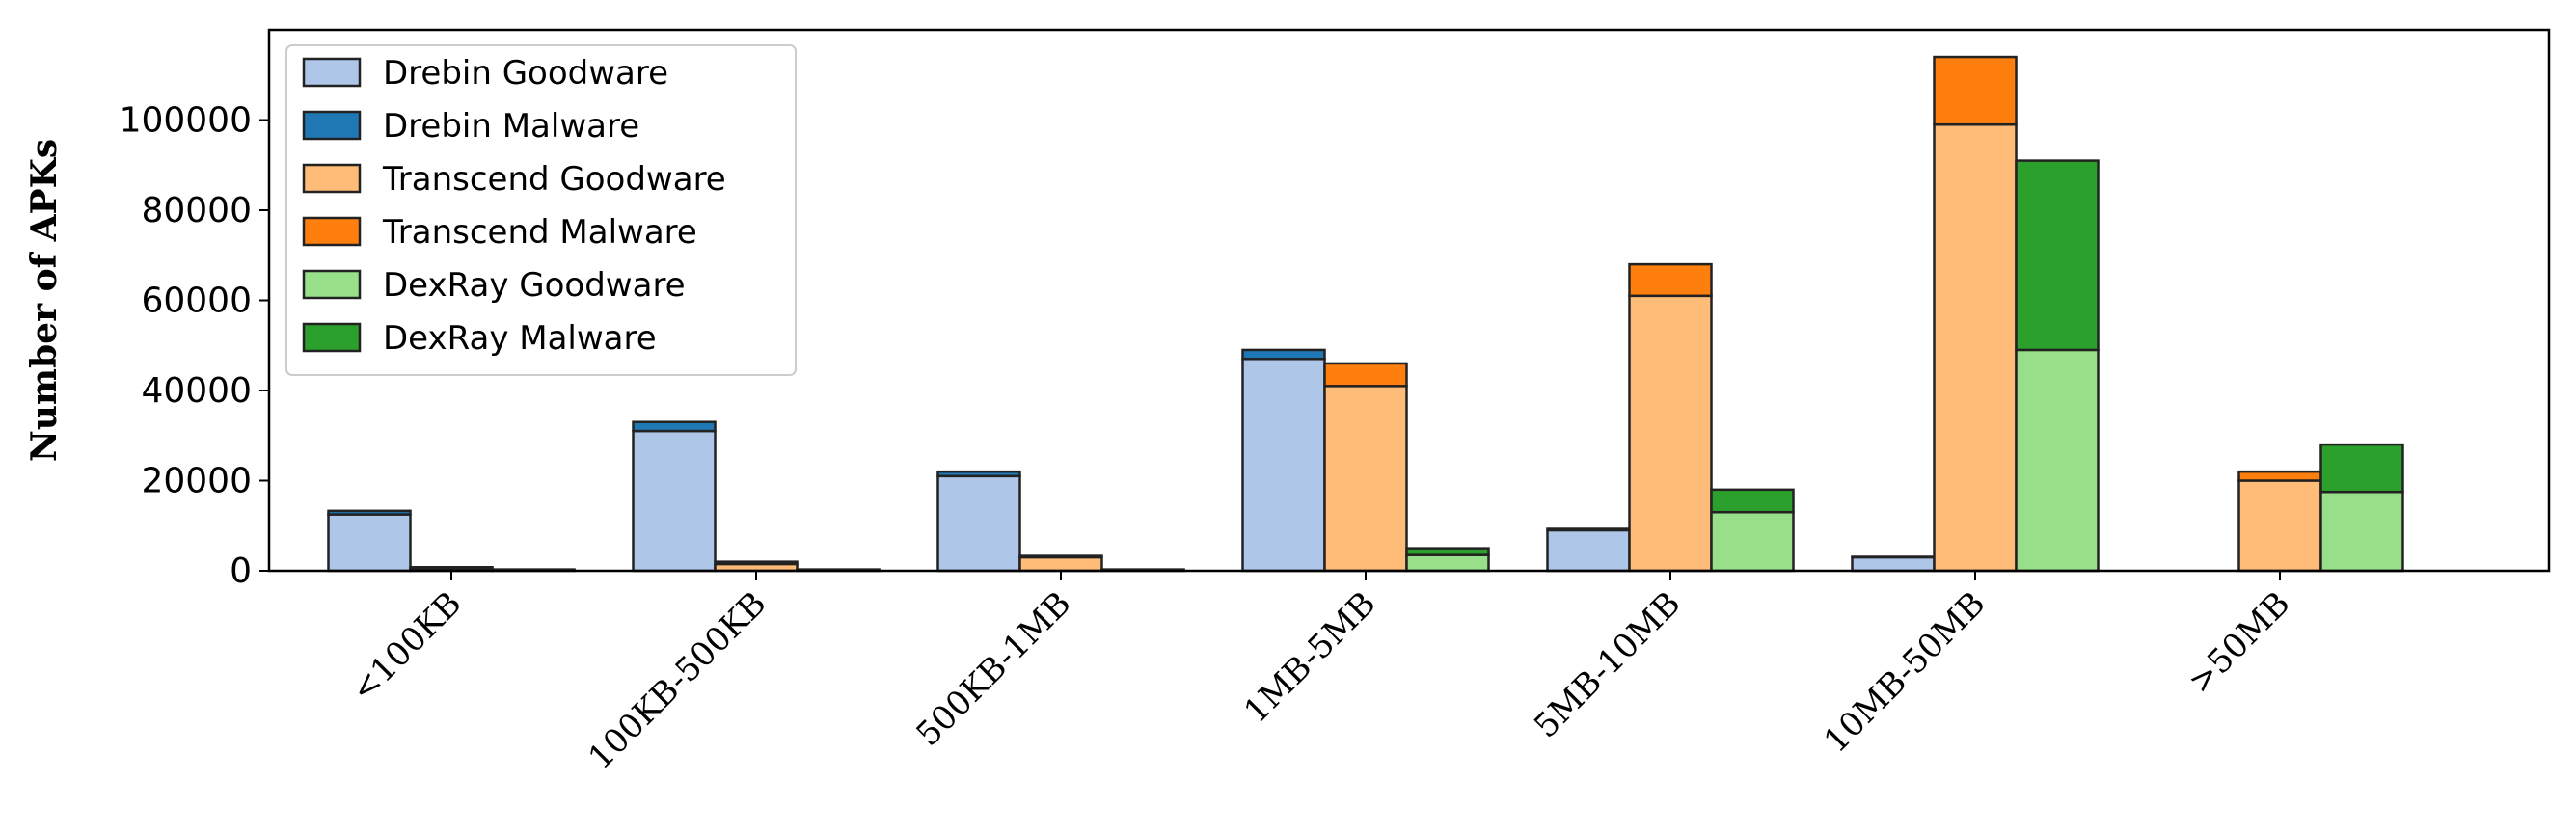 The height and width of the screenshot is (835, 2576). What do you see at coordinates (534, 286) in the screenshot?
I see `legend-label: DexRay Goodware` at bounding box center [534, 286].